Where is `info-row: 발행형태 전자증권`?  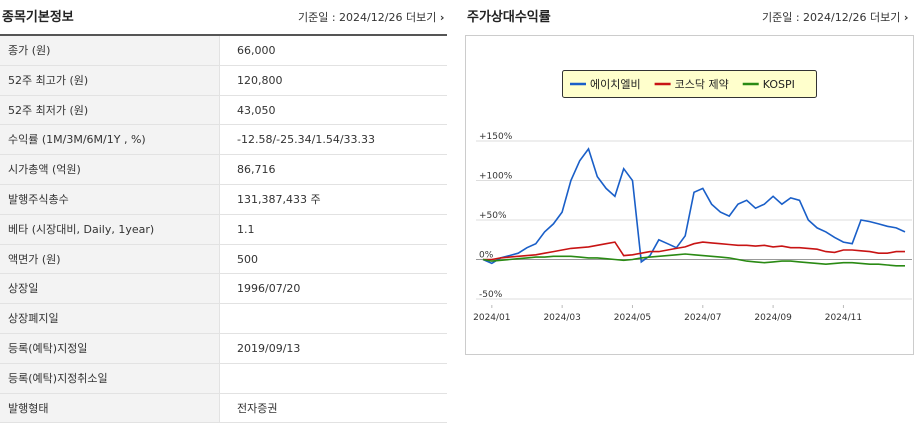 info-row: 발행형태 전자증권 is located at coordinates (223, 408).